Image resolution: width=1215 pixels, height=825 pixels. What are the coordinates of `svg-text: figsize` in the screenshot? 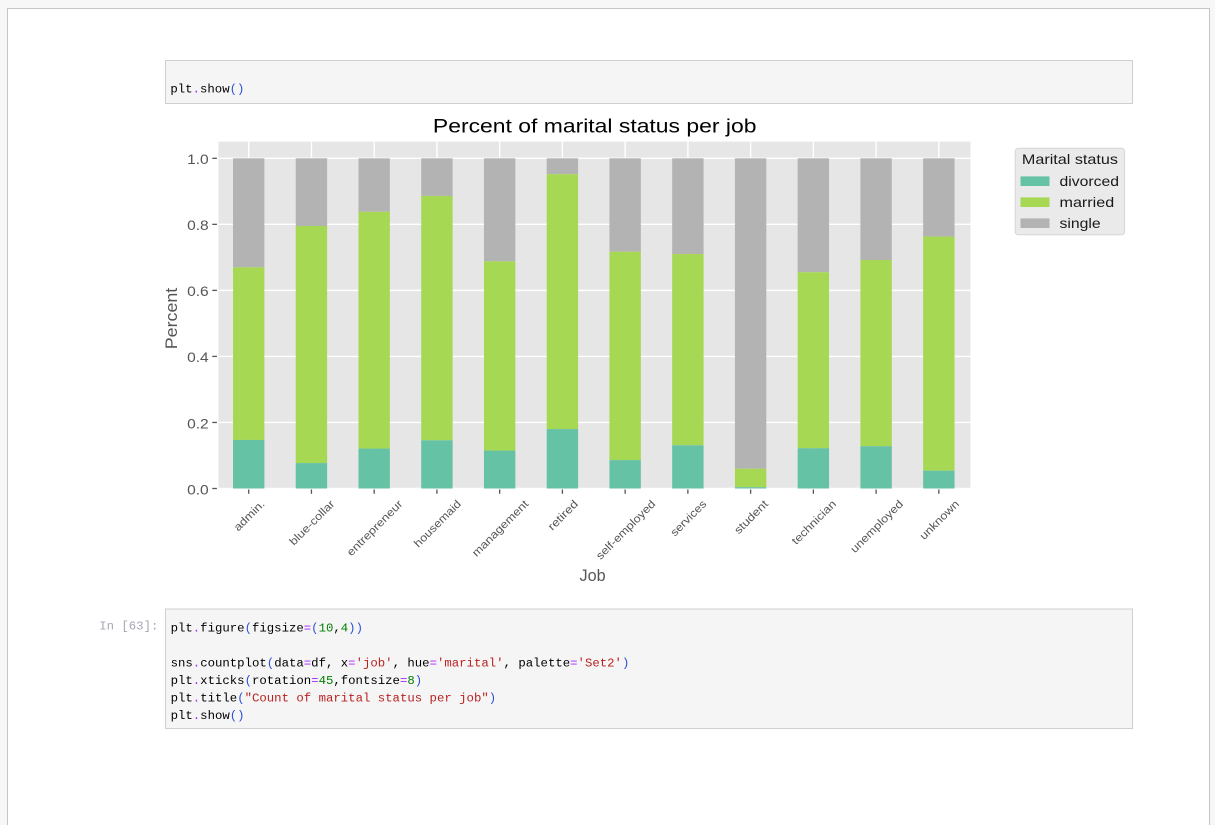 It's located at (278, 629).